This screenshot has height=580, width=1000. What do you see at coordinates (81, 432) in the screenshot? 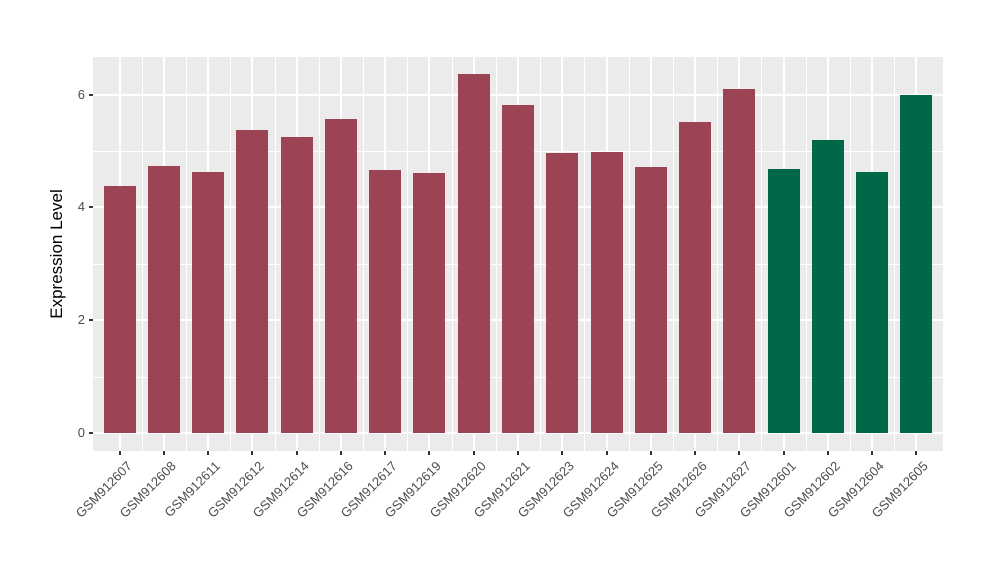
I see `y-tick-label: 0` at bounding box center [81, 432].